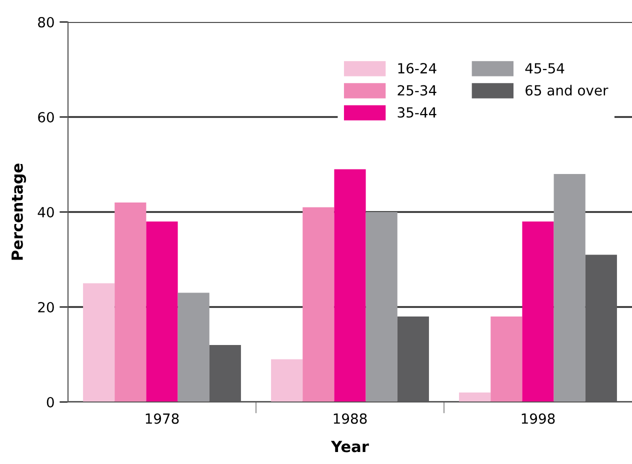  I want to click on x-axis-title: Year, so click(349, 446).